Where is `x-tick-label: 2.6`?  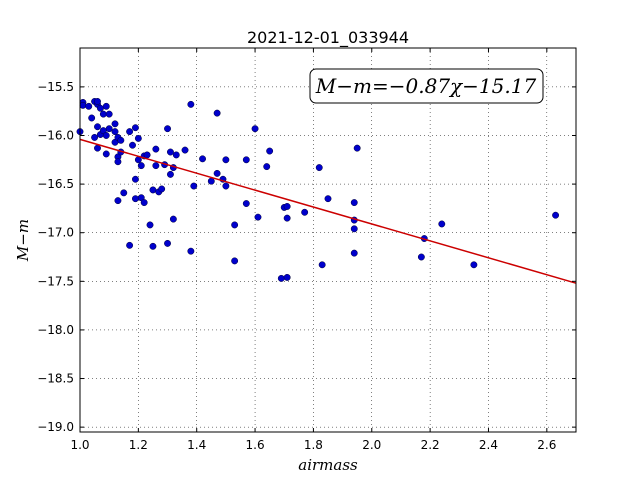 x-tick-label: 2.6 is located at coordinates (546, 445).